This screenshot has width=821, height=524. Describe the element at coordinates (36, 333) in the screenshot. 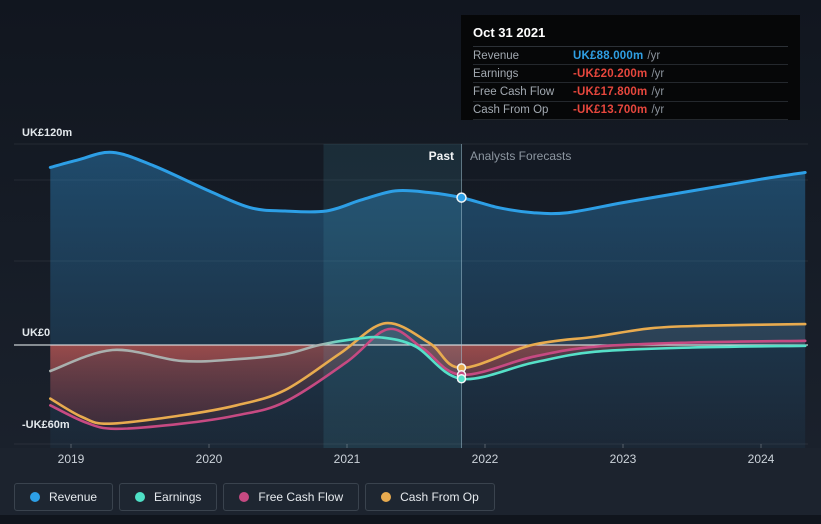

I see `y-axis-label-0: UK£0` at that location.